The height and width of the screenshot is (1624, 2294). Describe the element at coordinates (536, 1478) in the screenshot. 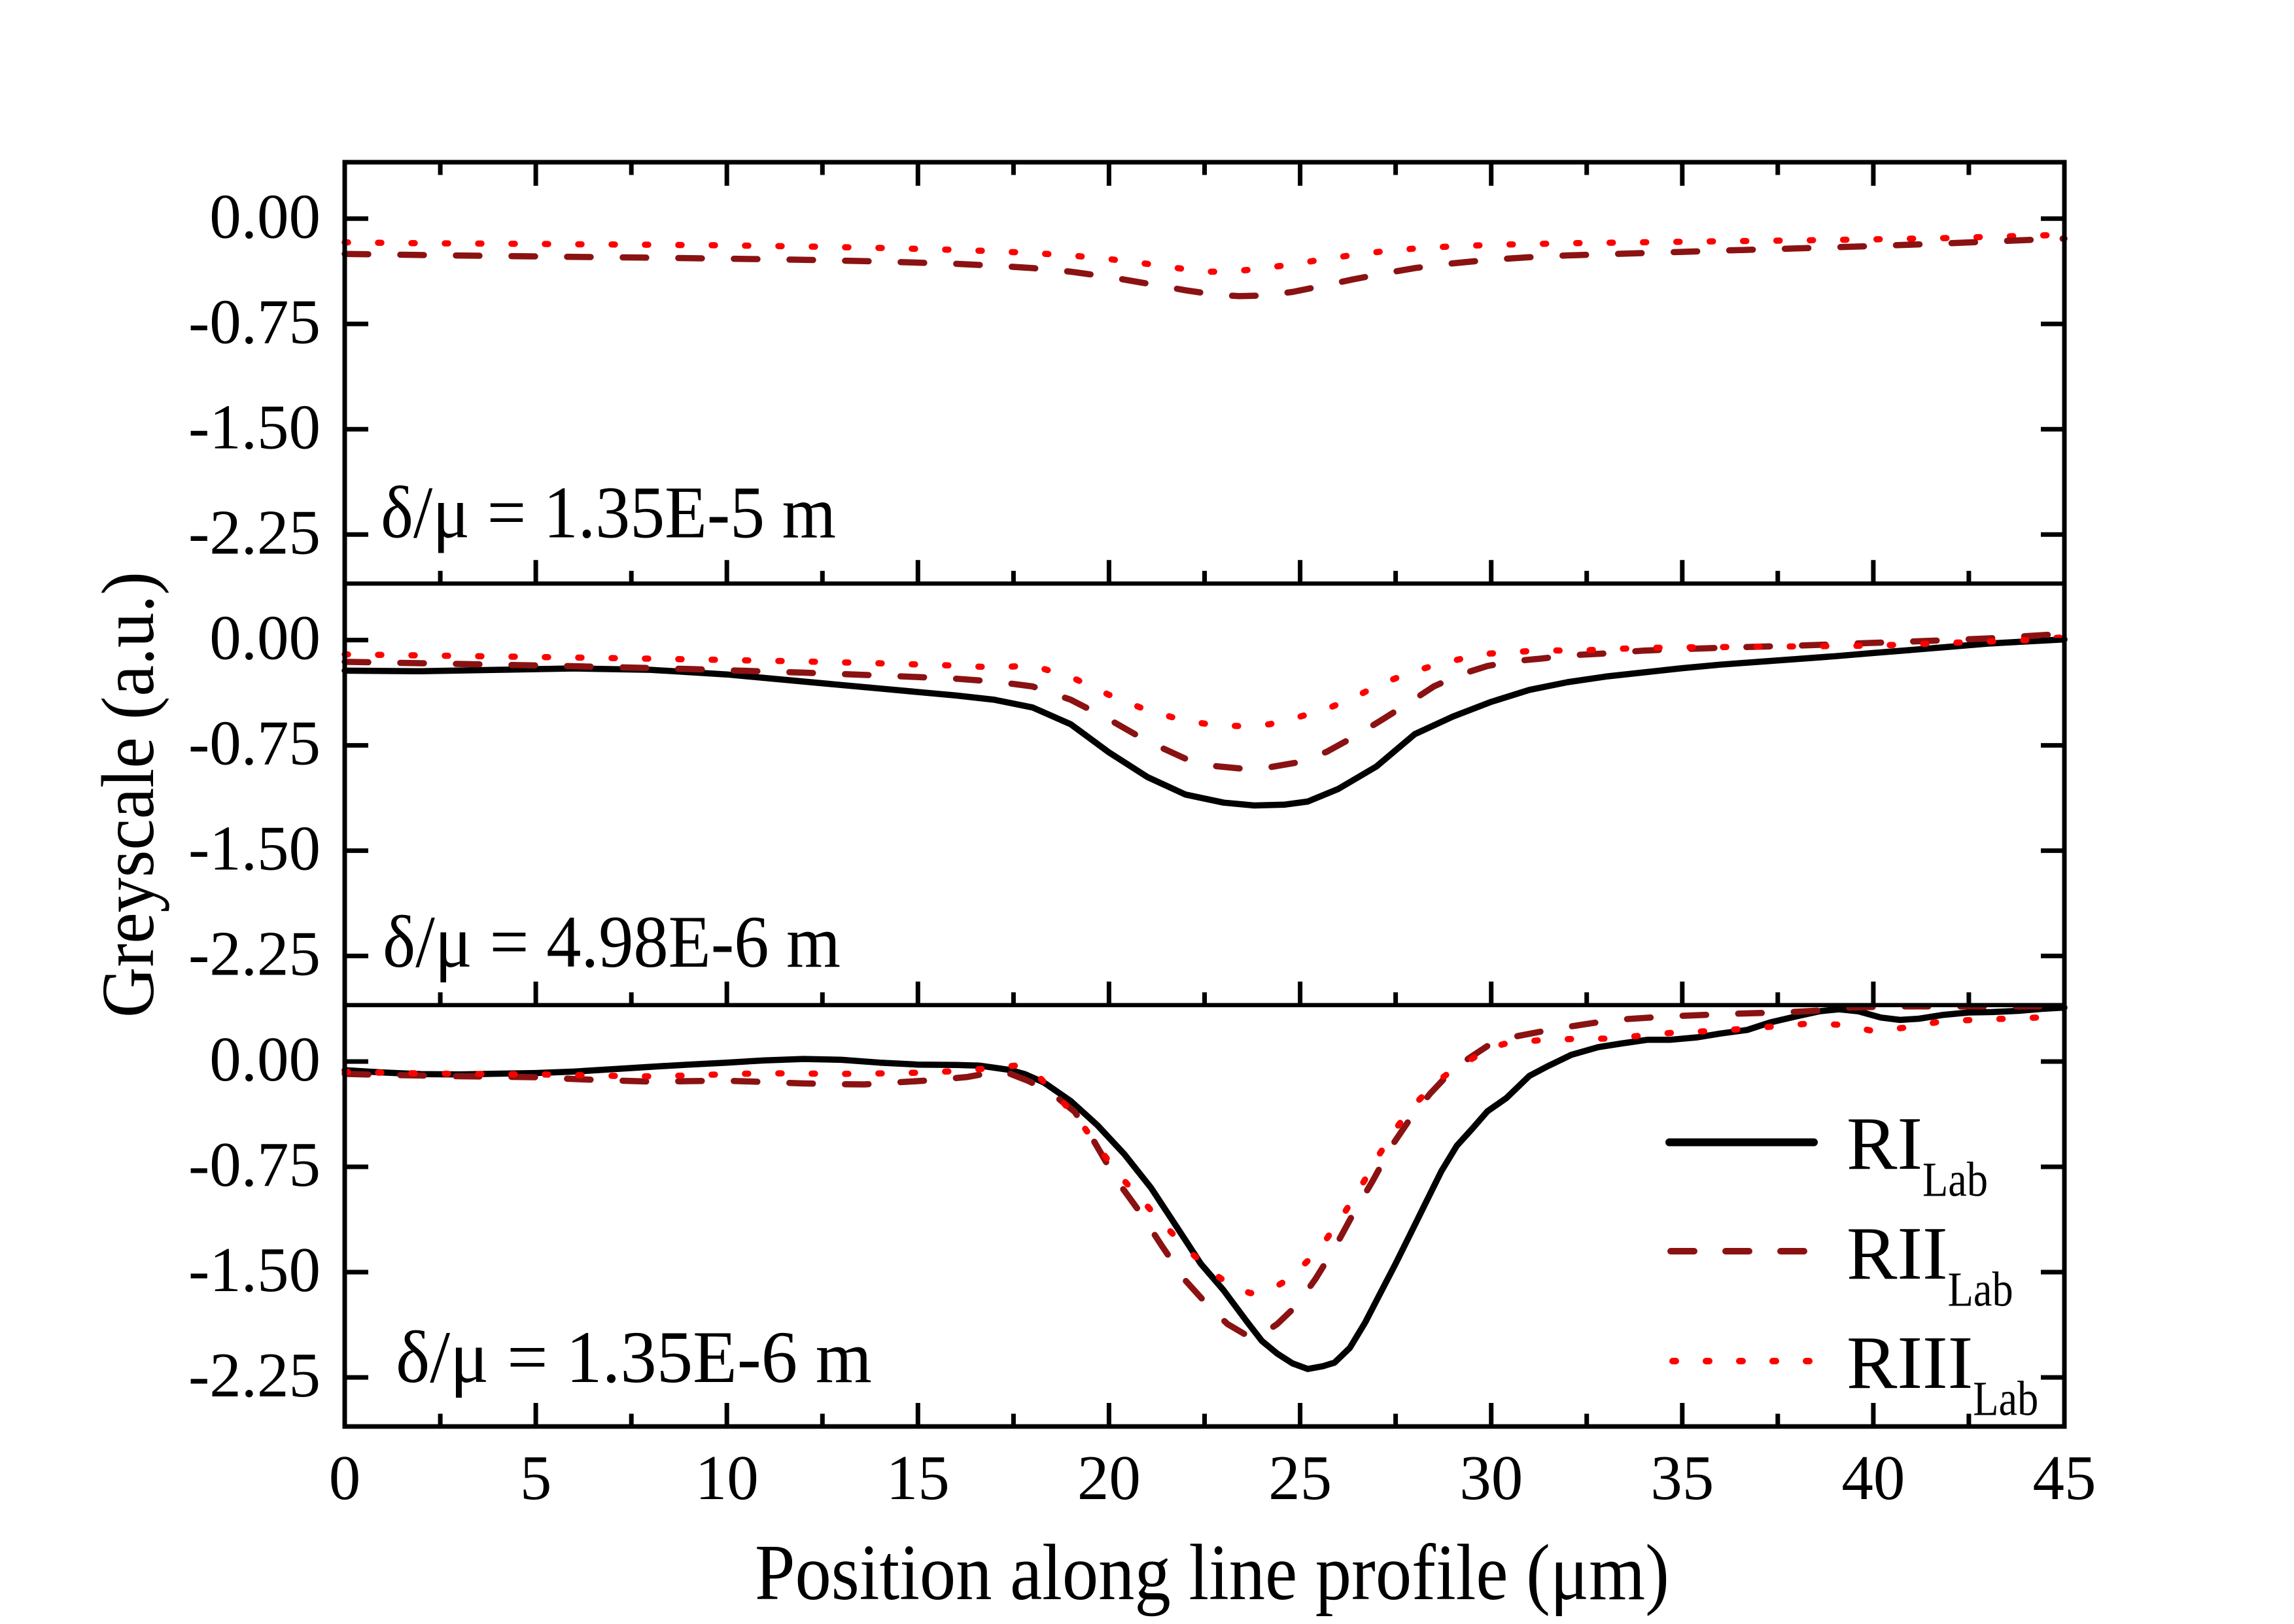

I see `svg-text: 5` at that location.